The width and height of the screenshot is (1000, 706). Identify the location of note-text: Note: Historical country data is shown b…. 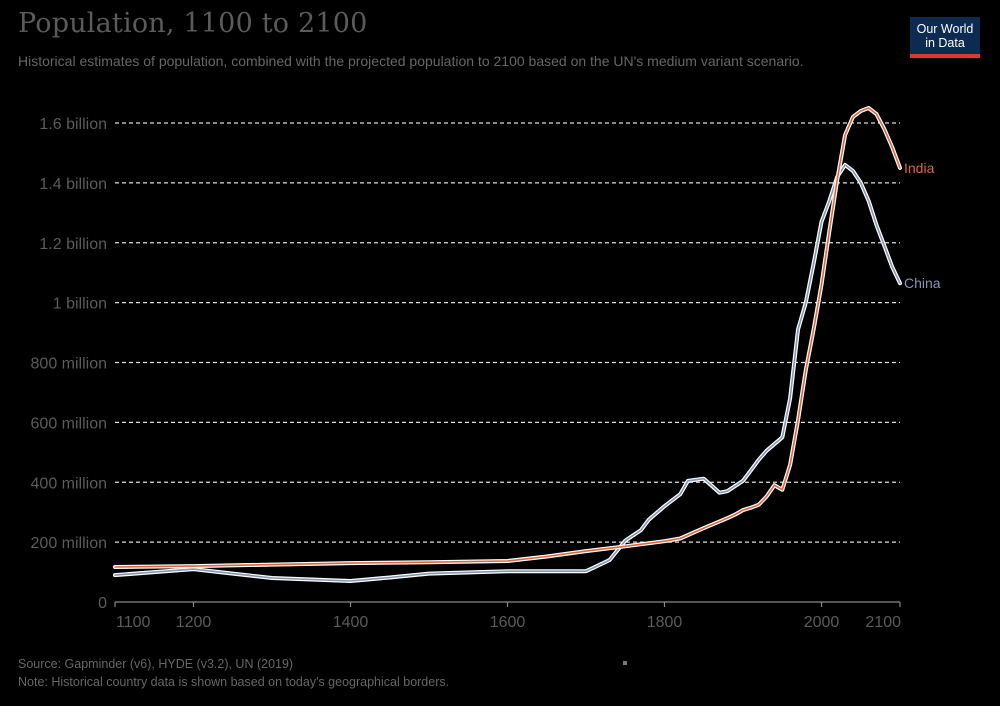
(234, 682).